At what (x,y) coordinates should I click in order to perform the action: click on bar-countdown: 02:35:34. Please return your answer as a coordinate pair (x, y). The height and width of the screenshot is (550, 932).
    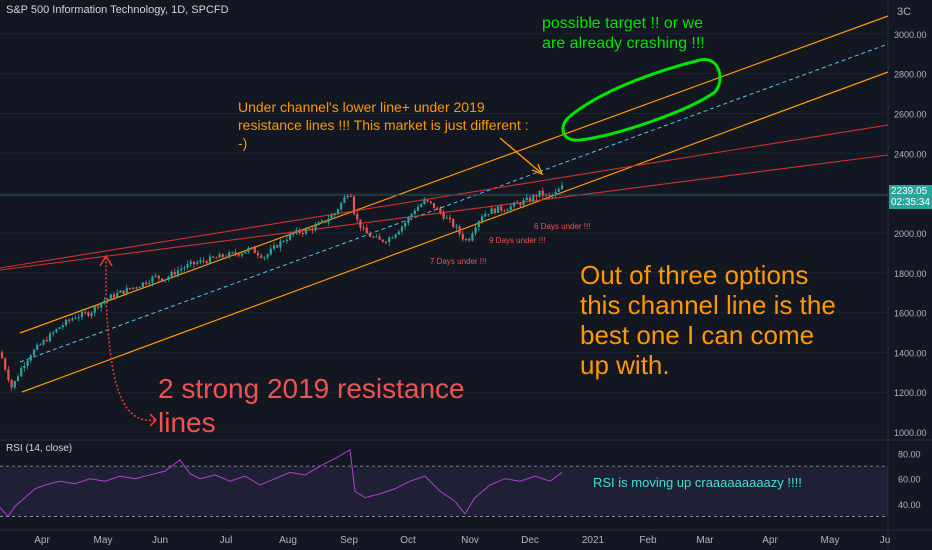
    Looking at the image, I should click on (910, 202).